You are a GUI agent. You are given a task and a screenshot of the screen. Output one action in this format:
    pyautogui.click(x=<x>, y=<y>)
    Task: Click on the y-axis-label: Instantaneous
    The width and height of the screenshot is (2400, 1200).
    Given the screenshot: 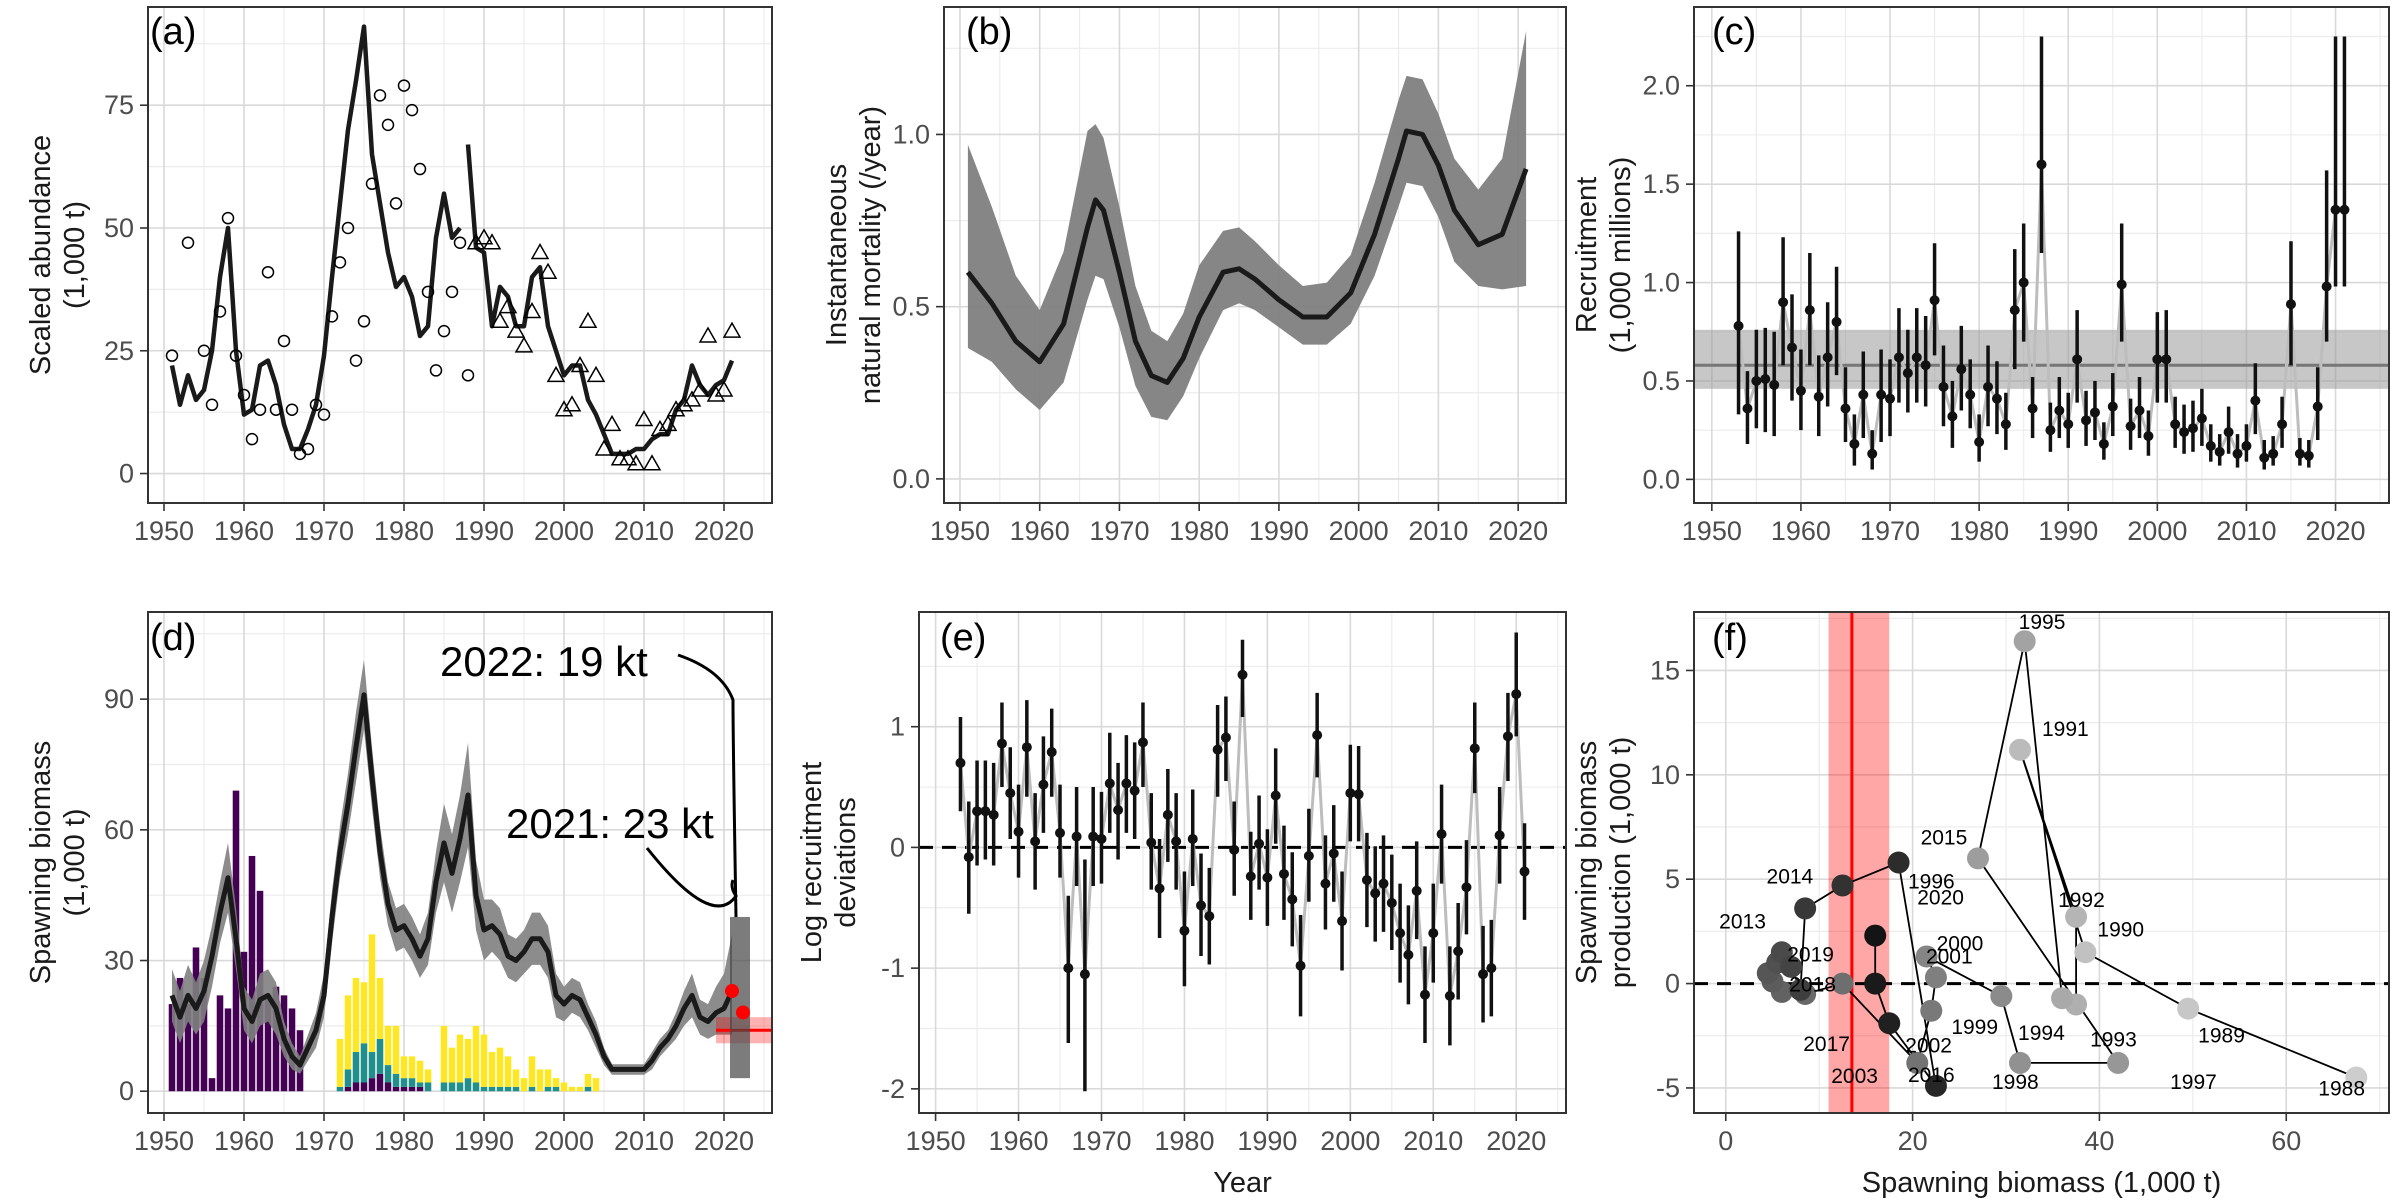 What is the action you would take?
    pyautogui.click(x=837, y=255)
    